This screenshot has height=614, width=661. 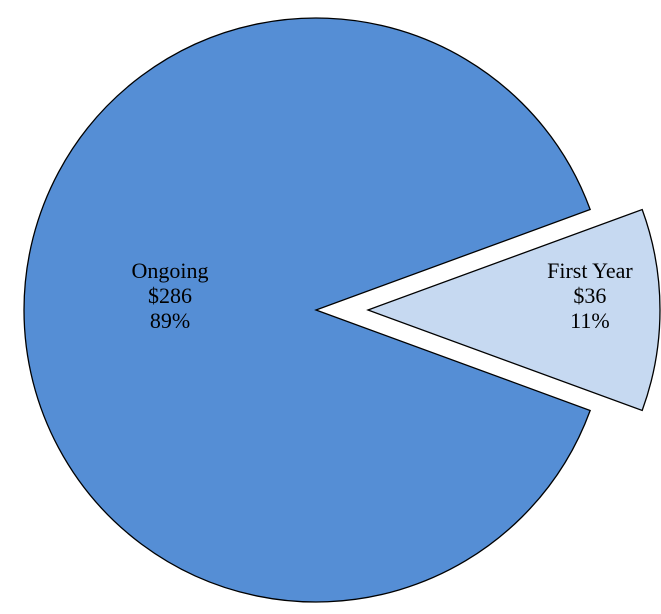 What do you see at coordinates (590, 320) in the screenshot?
I see `slice-percent: 11%` at bounding box center [590, 320].